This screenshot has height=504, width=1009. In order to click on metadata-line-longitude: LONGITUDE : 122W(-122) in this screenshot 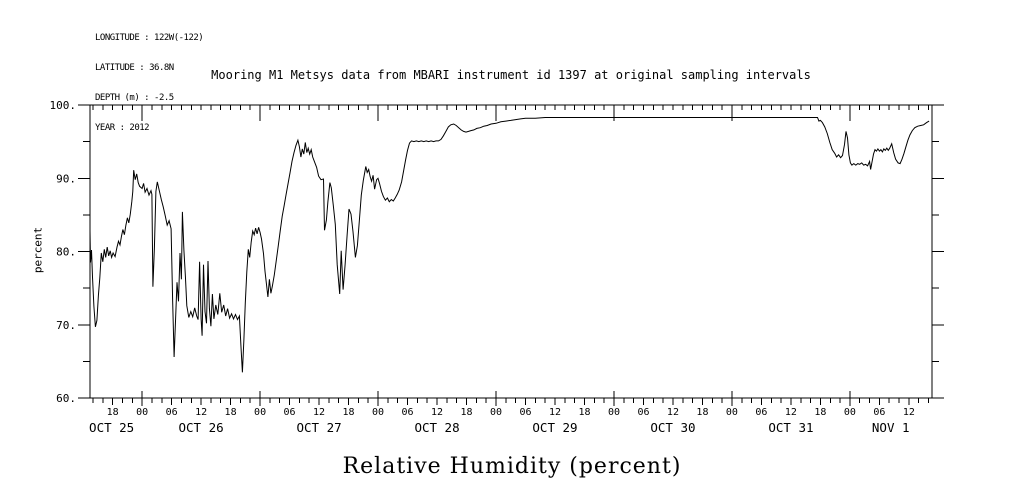, I will do `click(149, 38)`.